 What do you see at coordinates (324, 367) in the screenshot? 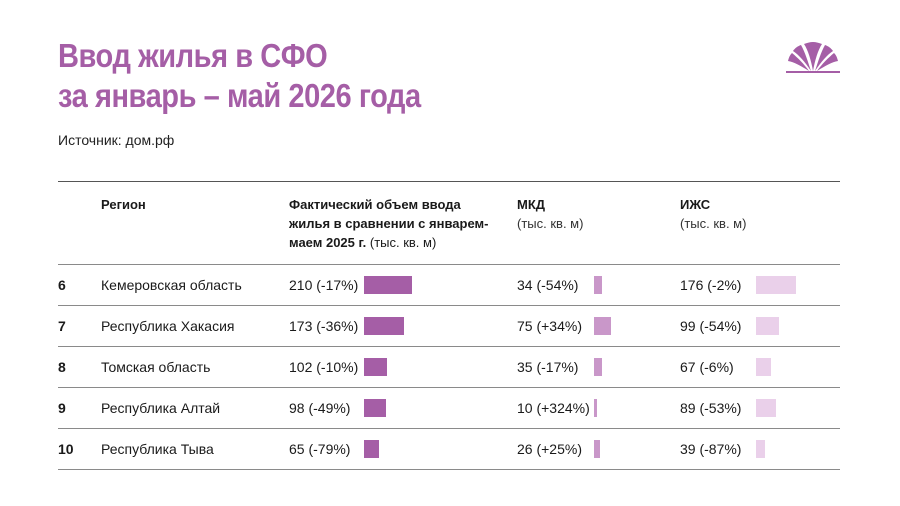
I see `total-value-label: 102 (-10%)` at bounding box center [324, 367].